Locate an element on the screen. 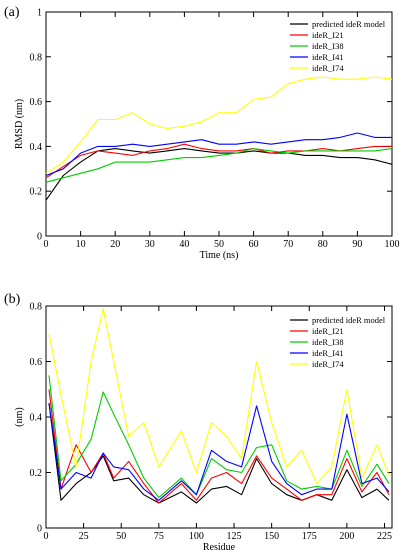 The height and width of the screenshot is (550, 402). x-tick-label: 20 is located at coordinates (115, 244).